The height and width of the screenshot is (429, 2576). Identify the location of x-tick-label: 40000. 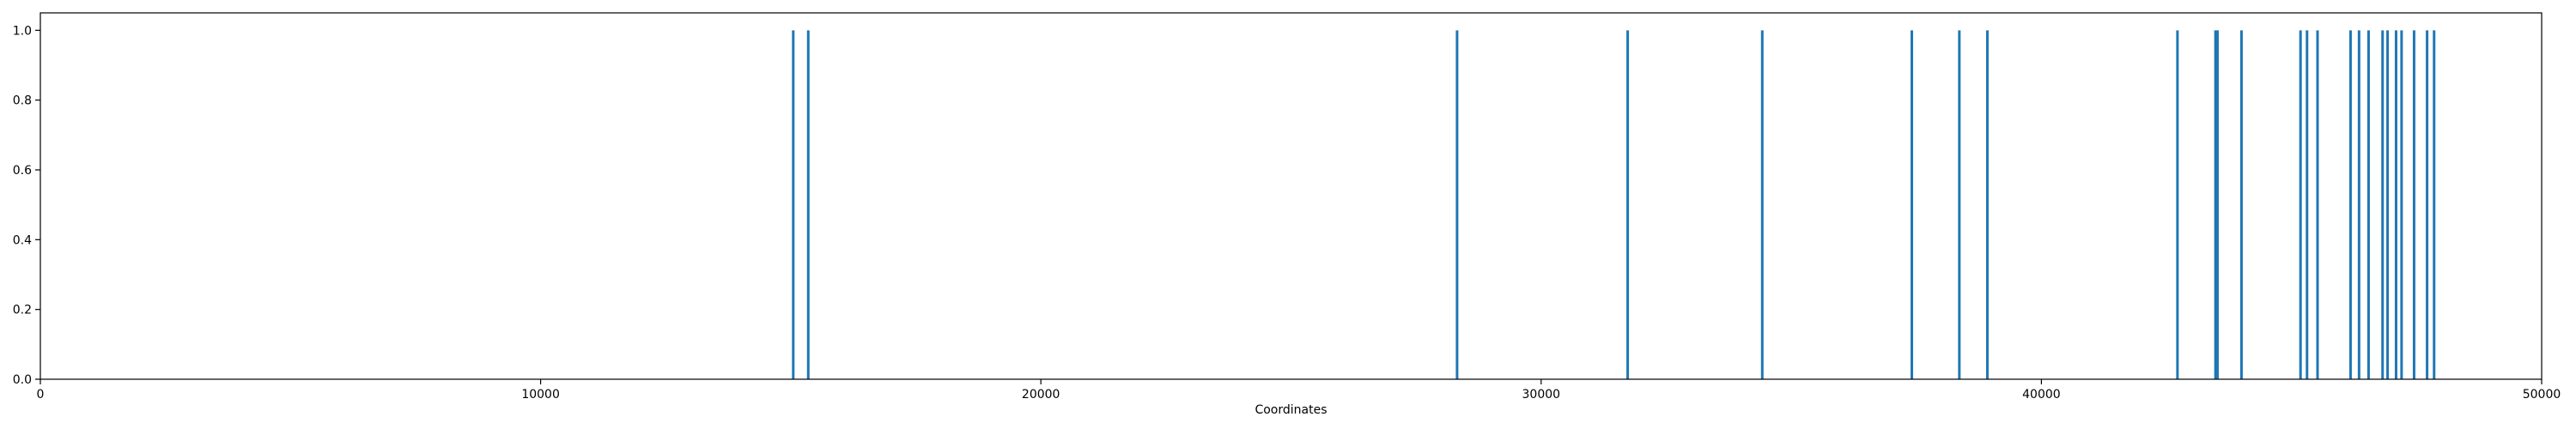
(2041, 395).